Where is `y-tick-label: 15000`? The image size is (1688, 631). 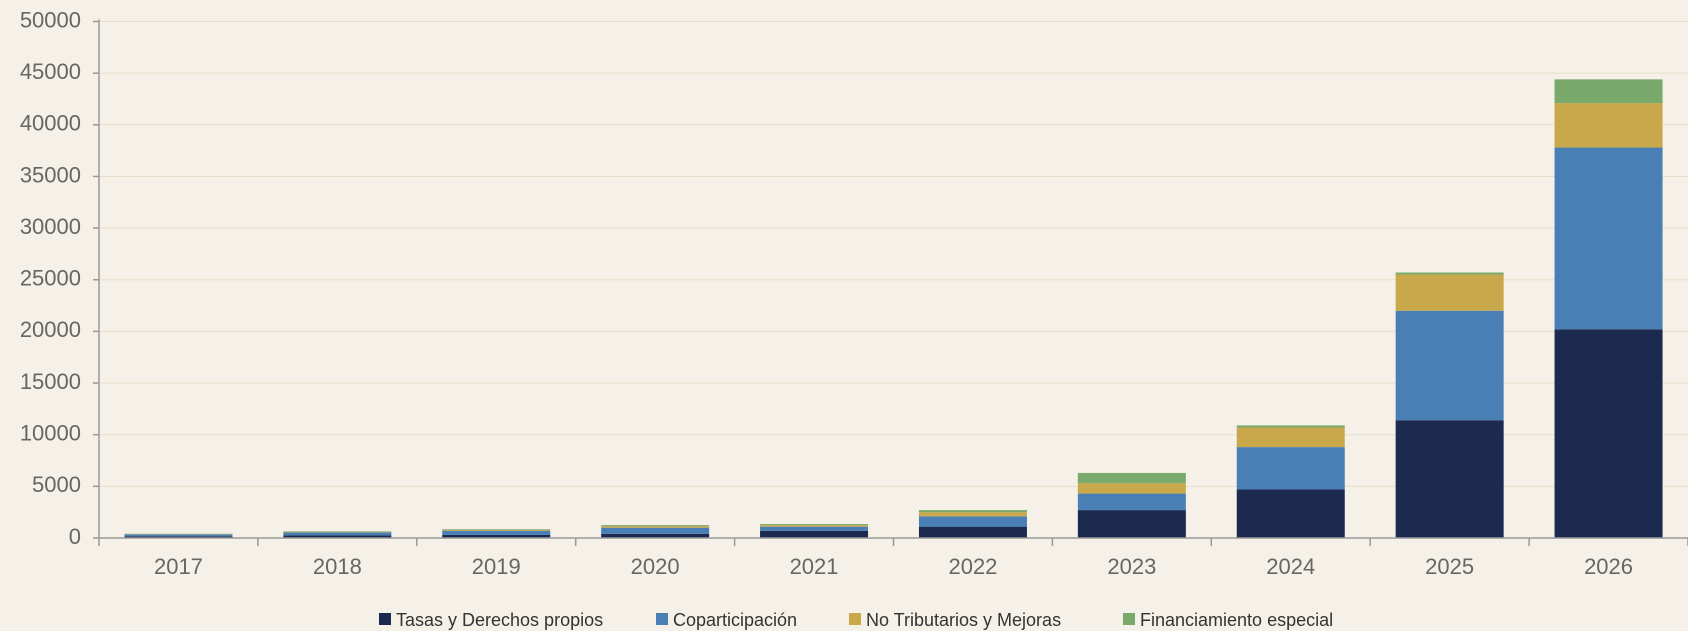 y-tick-label: 15000 is located at coordinates (50, 381).